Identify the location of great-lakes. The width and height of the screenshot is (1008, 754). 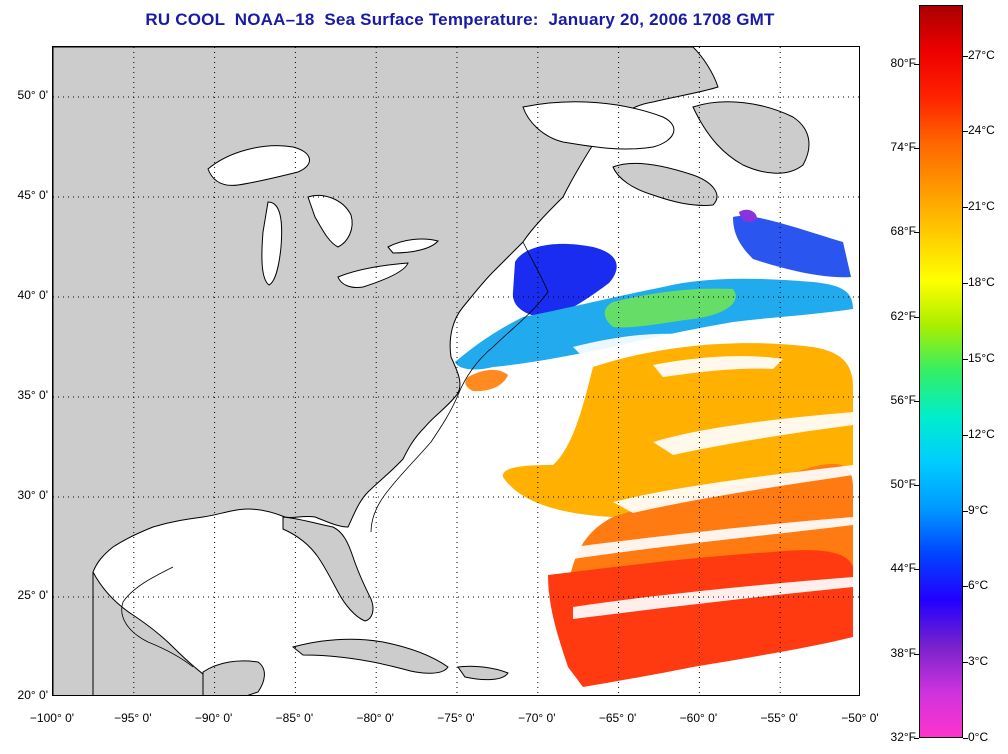
(441, 194).